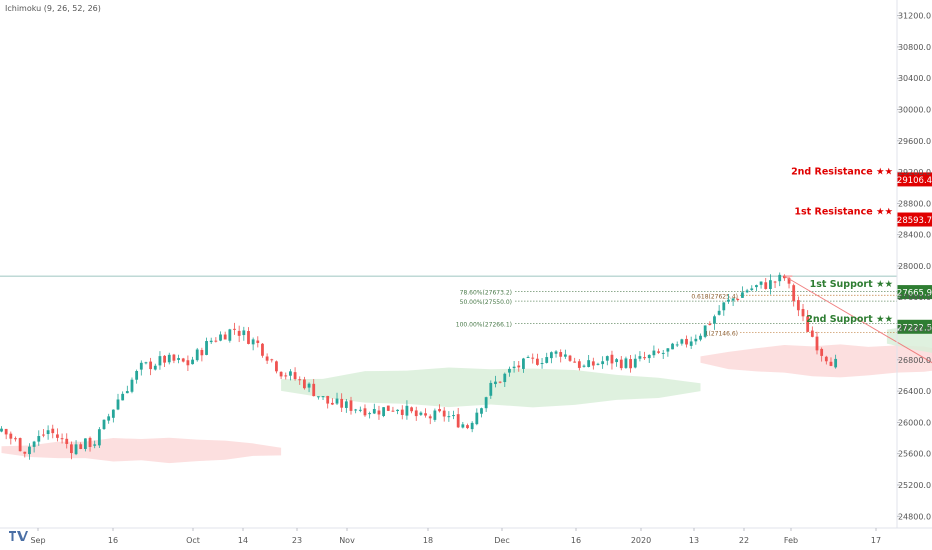 The image size is (932, 550). What do you see at coordinates (297, 540) in the screenshot?
I see `x-tick-label: 23` at bounding box center [297, 540].